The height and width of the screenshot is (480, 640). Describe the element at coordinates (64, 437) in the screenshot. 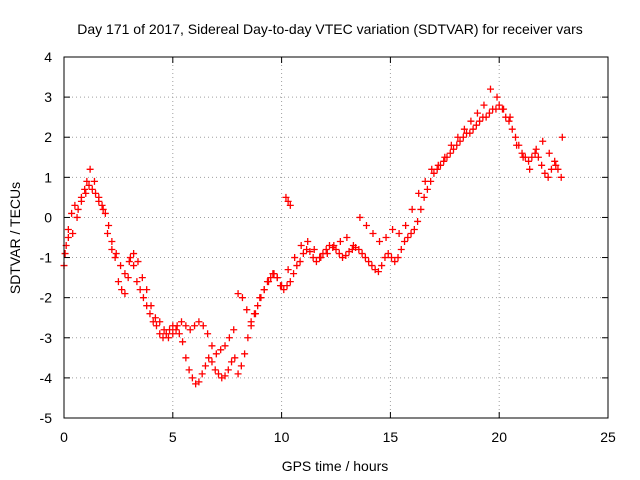

I see `x-tick-label: 0` at that location.